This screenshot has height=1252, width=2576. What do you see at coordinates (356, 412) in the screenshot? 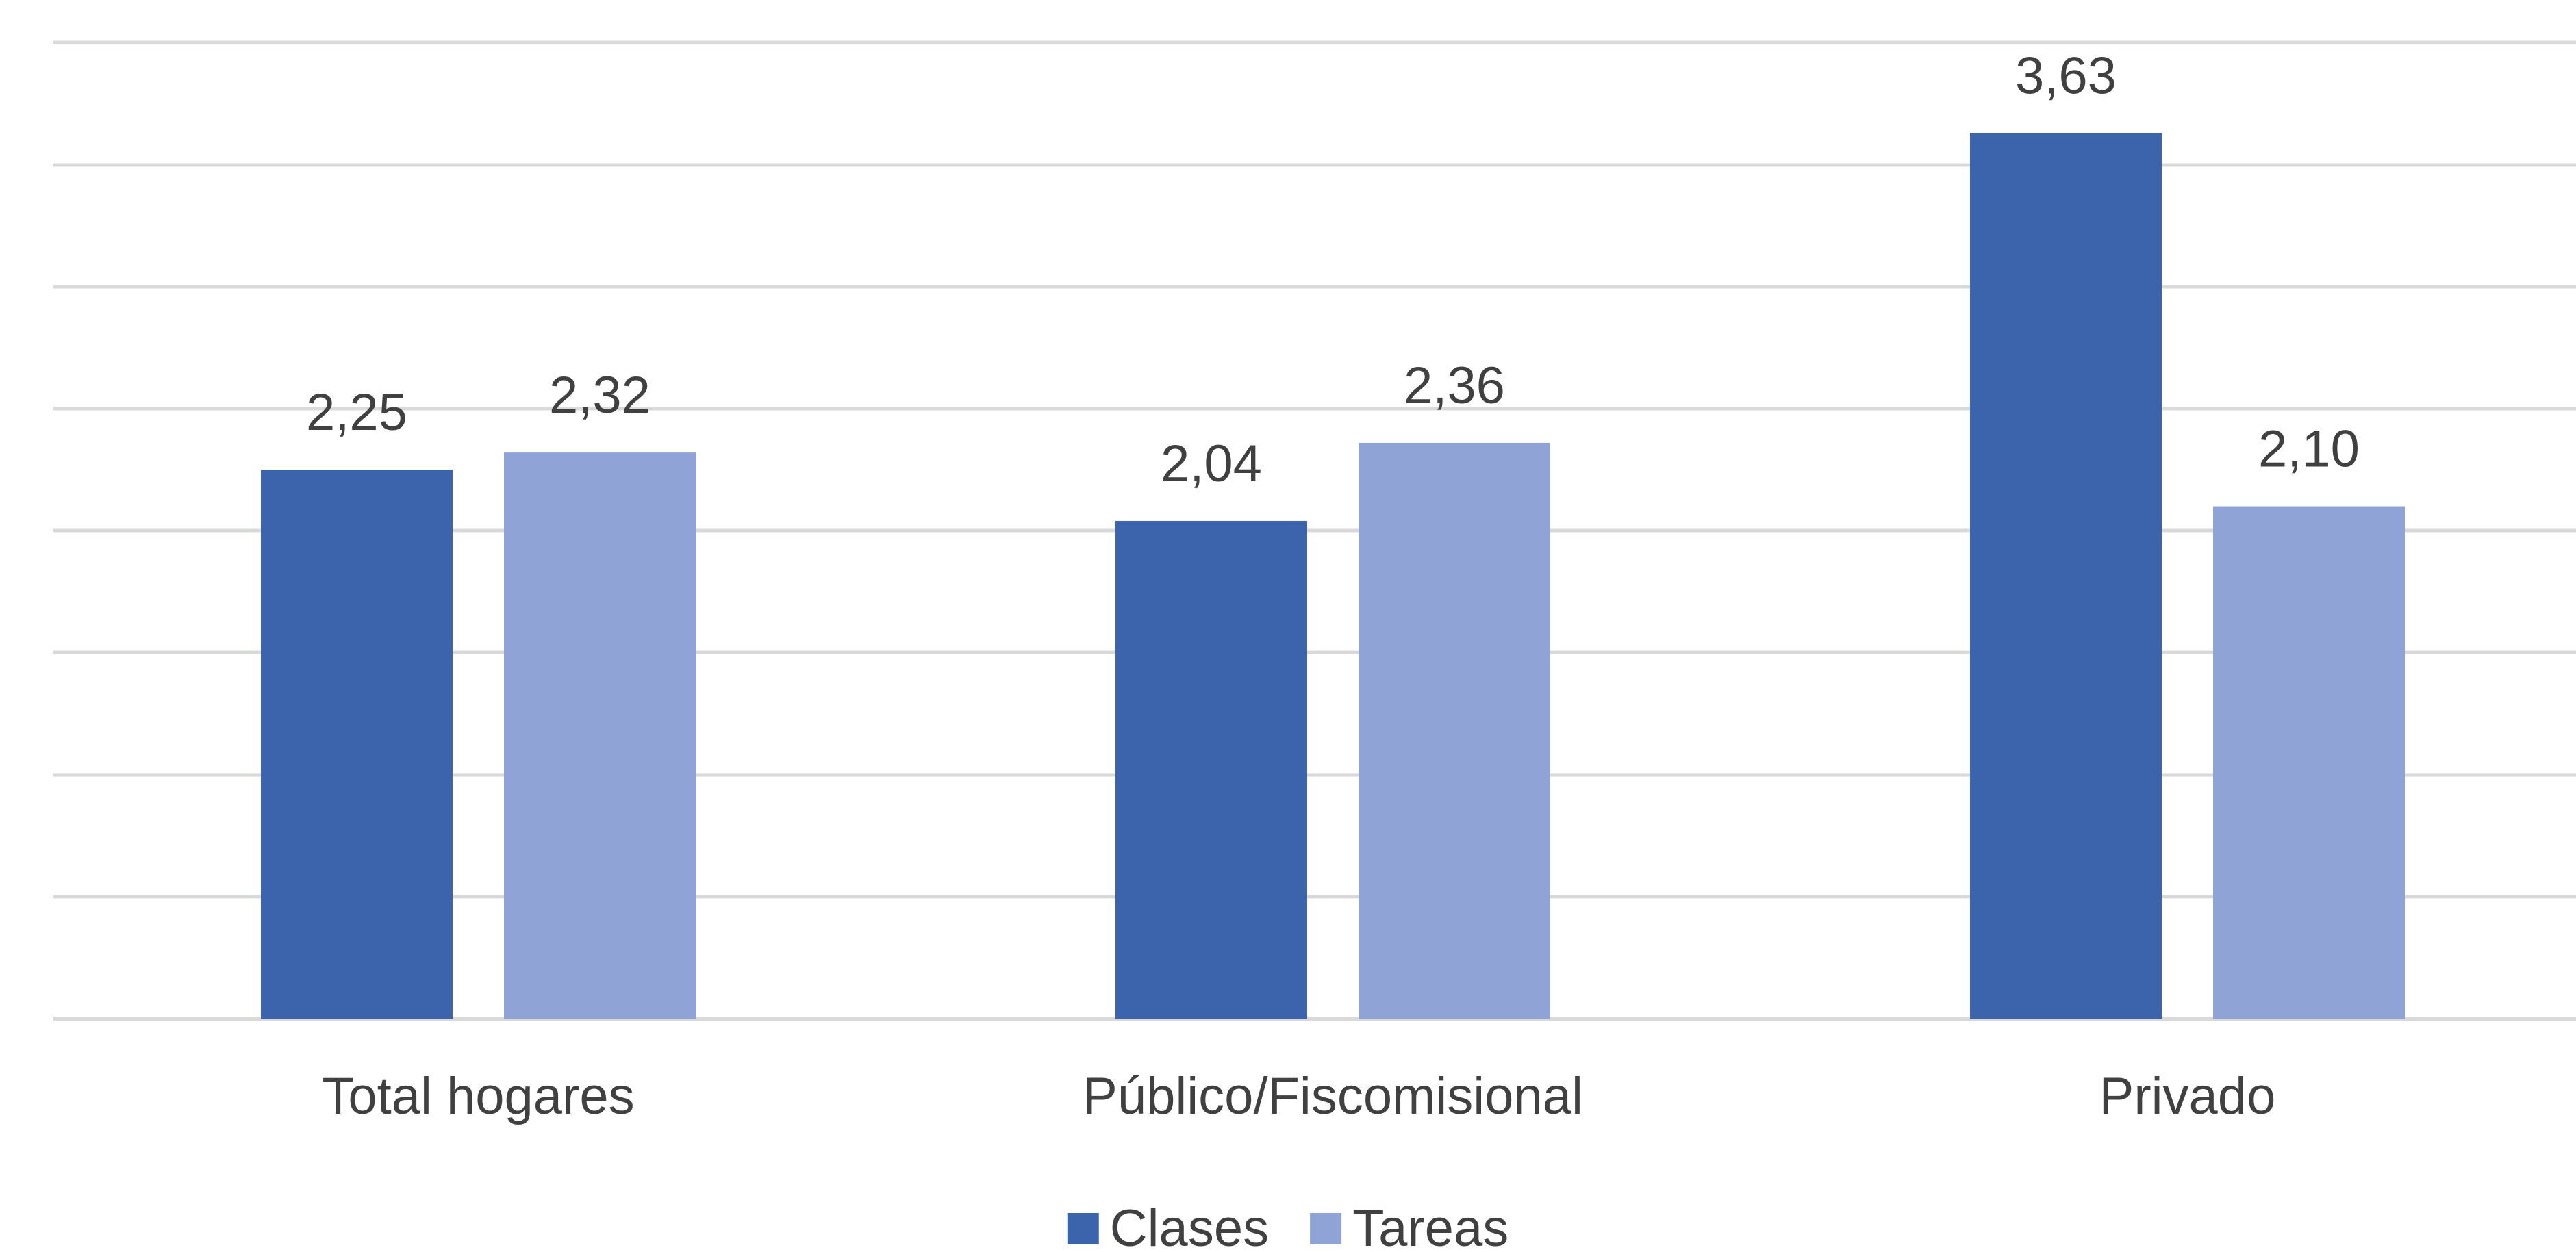
I see `data-label: 2,25` at bounding box center [356, 412].